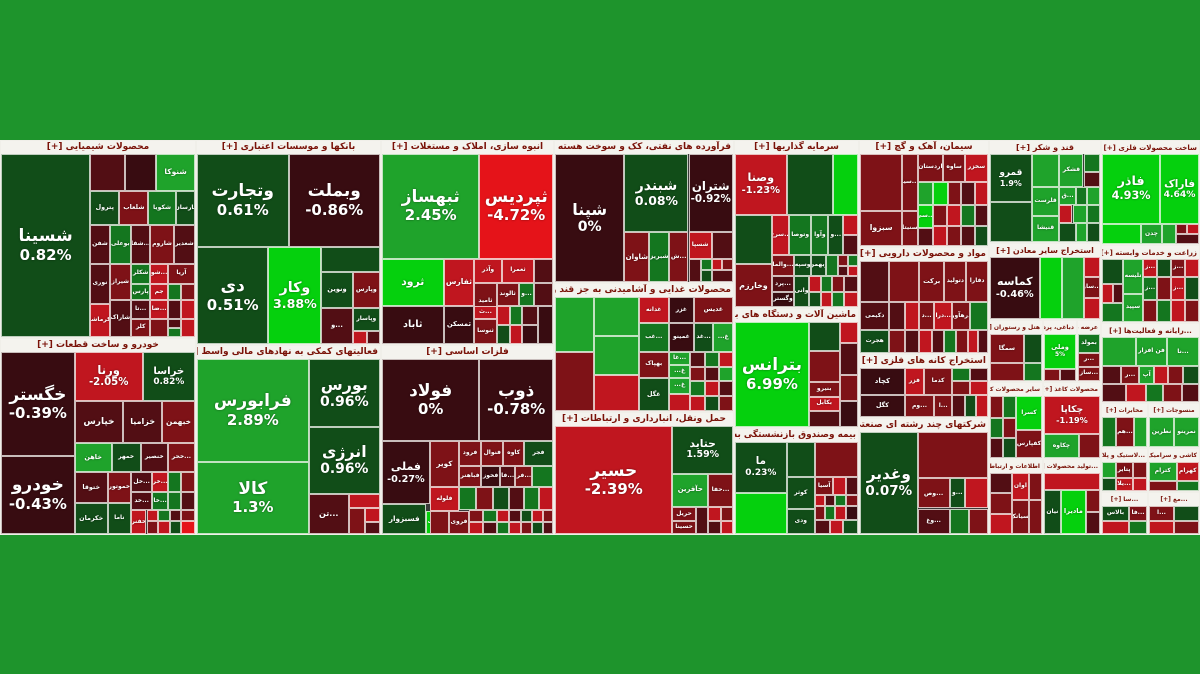  Describe the element at coordinates (1072, 466) in the screenshot. I see `sector-header: ...تولید محصولات [+]` at that location.